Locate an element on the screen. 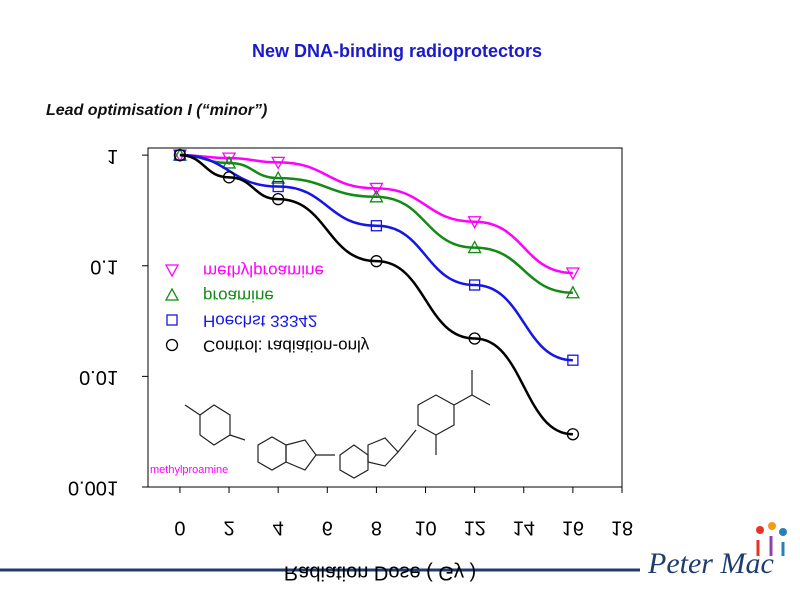 The width and height of the screenshot is (800, 600). molecule is located at coordinates (337, 424).